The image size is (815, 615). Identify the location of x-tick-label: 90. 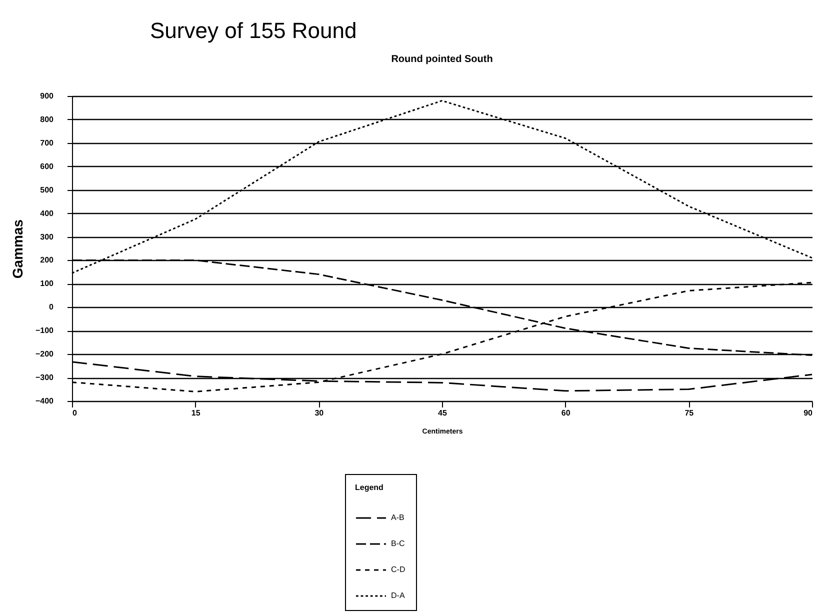
(809, 413).